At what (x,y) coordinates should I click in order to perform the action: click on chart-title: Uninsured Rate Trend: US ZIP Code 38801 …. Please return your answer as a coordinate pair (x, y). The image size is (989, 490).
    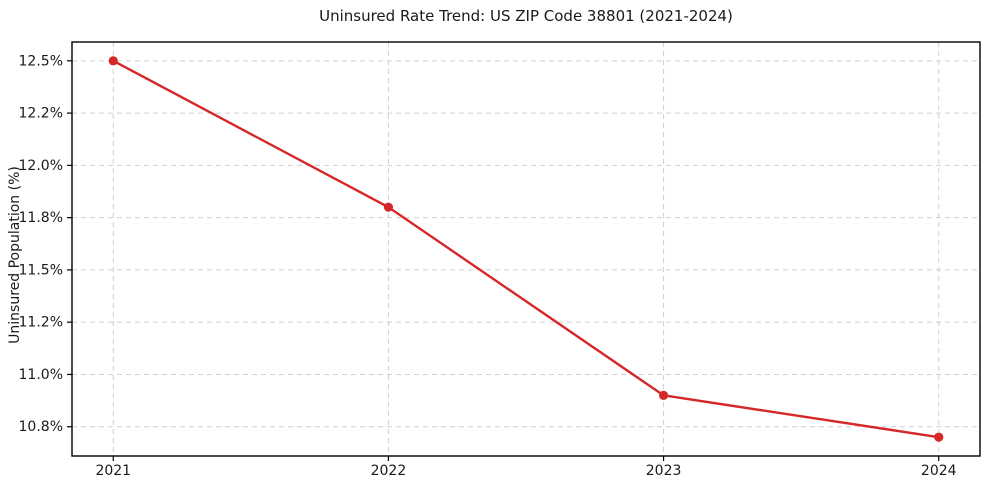
    Looking at the image, I should click on (526, 16).